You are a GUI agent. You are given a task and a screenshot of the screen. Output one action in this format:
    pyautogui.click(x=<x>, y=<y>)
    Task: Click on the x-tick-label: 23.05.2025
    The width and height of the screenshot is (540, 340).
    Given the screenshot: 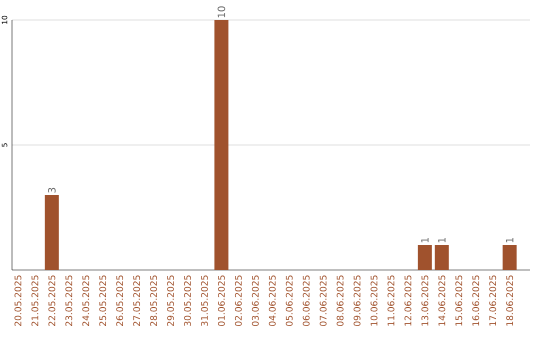 What is the action you would take?
    pyautogui.click(x=68, y=301)
    